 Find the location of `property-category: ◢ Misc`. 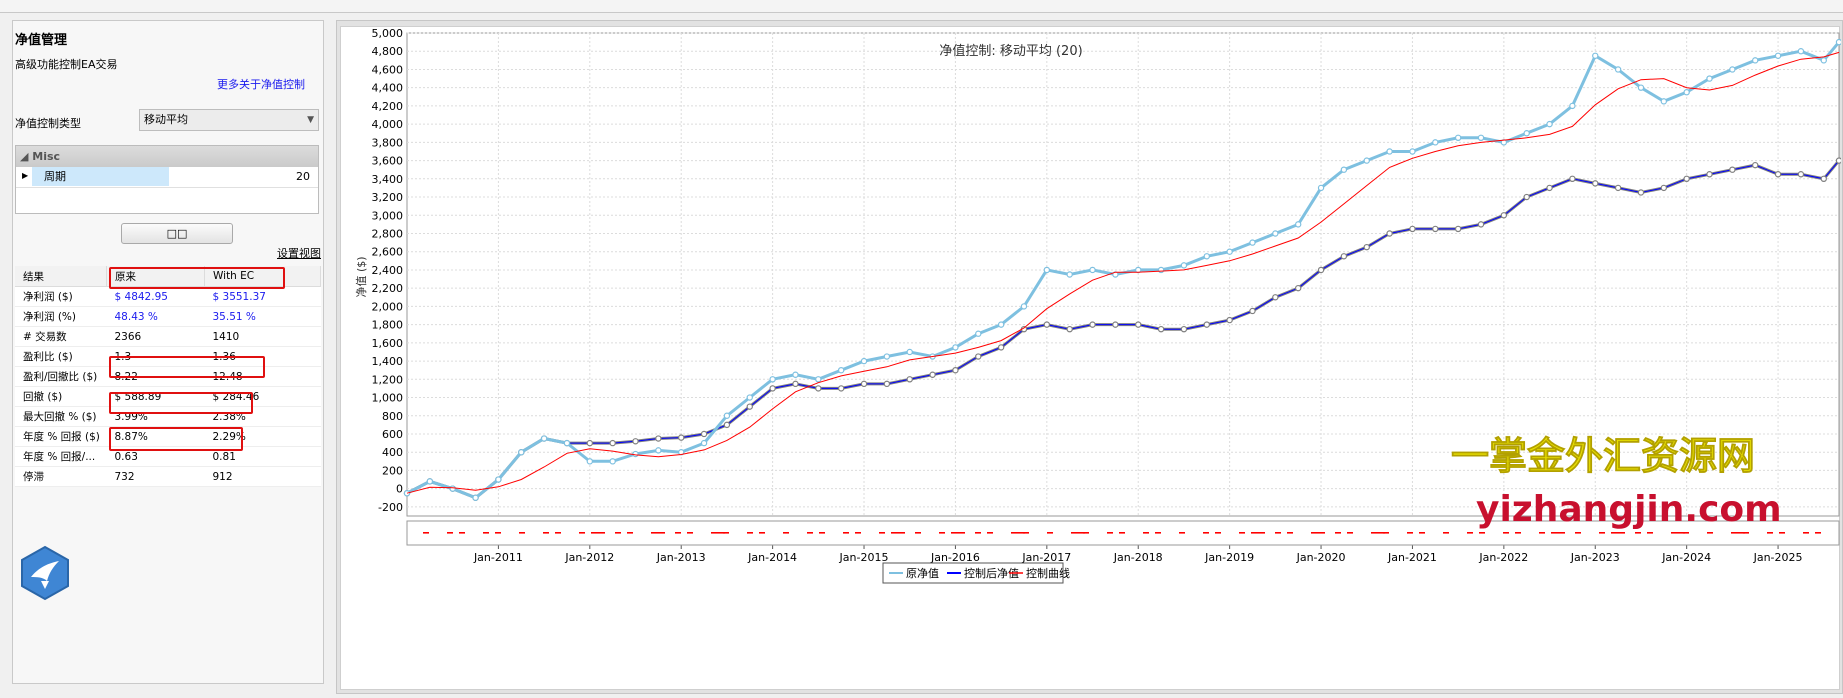

property-category: ◢ Misc is located at coordinates (167, 156).